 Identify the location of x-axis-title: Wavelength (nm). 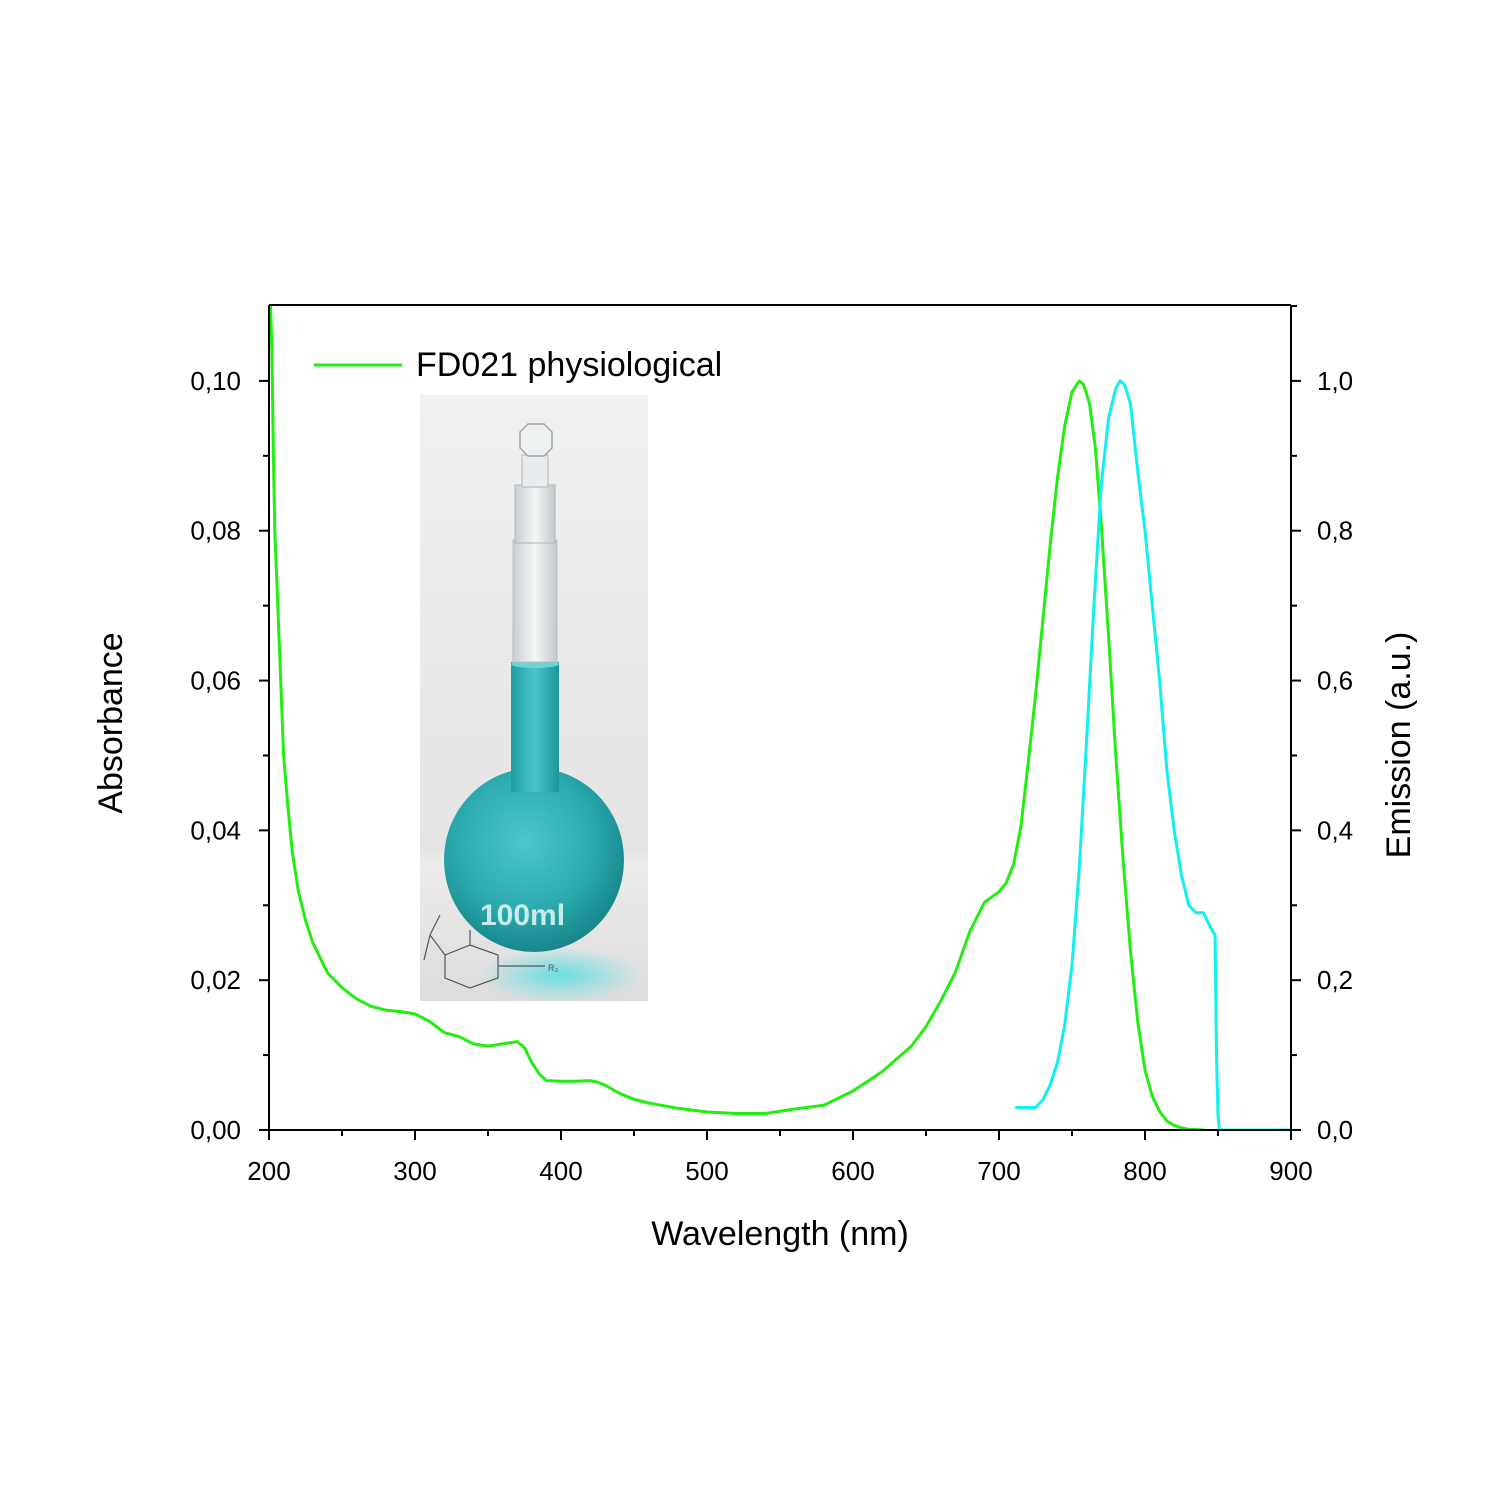
(780, 1234).